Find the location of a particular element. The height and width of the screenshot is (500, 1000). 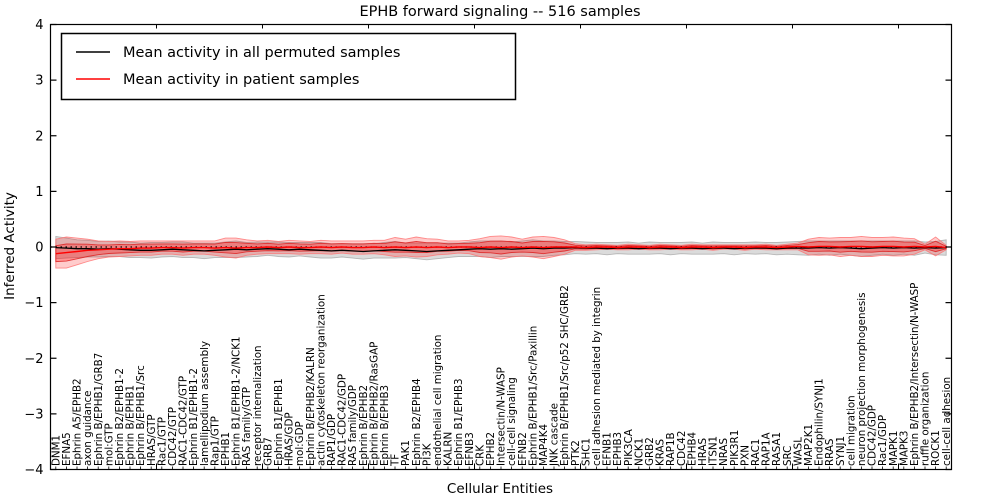

x-tick-label: PI3K is located at coordinates (427, 454).